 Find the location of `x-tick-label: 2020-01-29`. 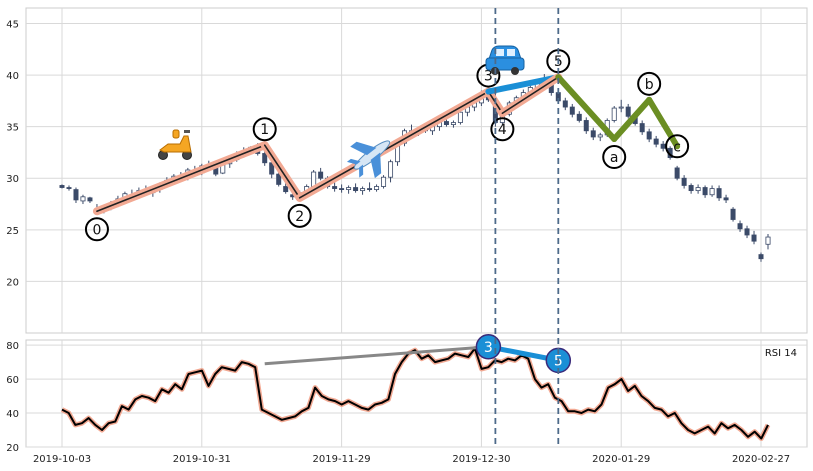

x-tick-label: 2020-01-29 is located at coordinates (621, 459).